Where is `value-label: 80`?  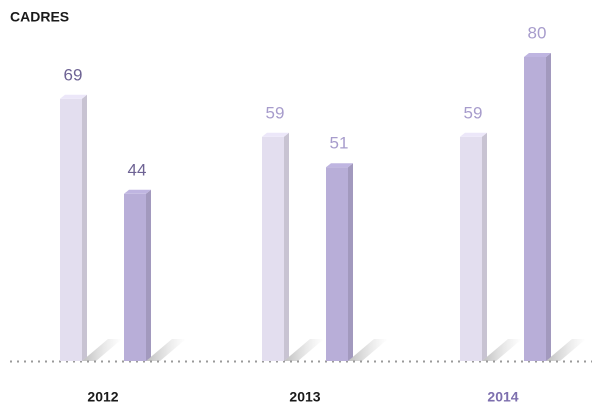
value-label: 80 is located at coordinates (537, 32).